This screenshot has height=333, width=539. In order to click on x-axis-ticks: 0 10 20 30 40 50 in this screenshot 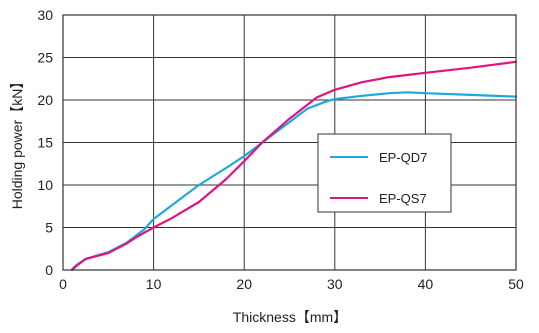, I will do `click(291, 284)`.